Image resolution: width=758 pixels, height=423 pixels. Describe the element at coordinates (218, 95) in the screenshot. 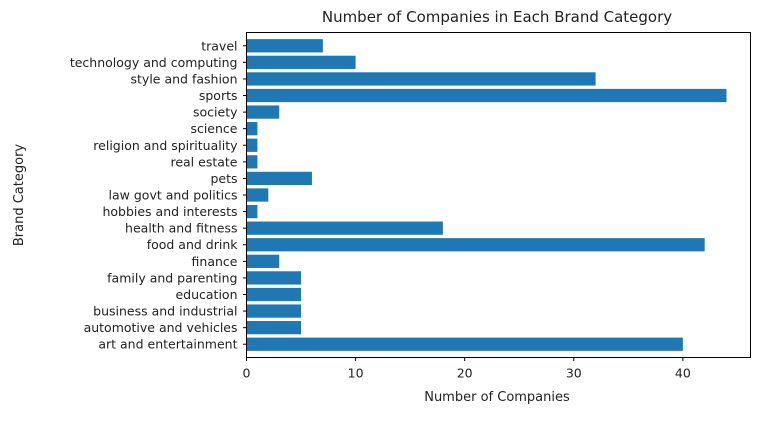

I see `y-tick-label: sports` at that location.